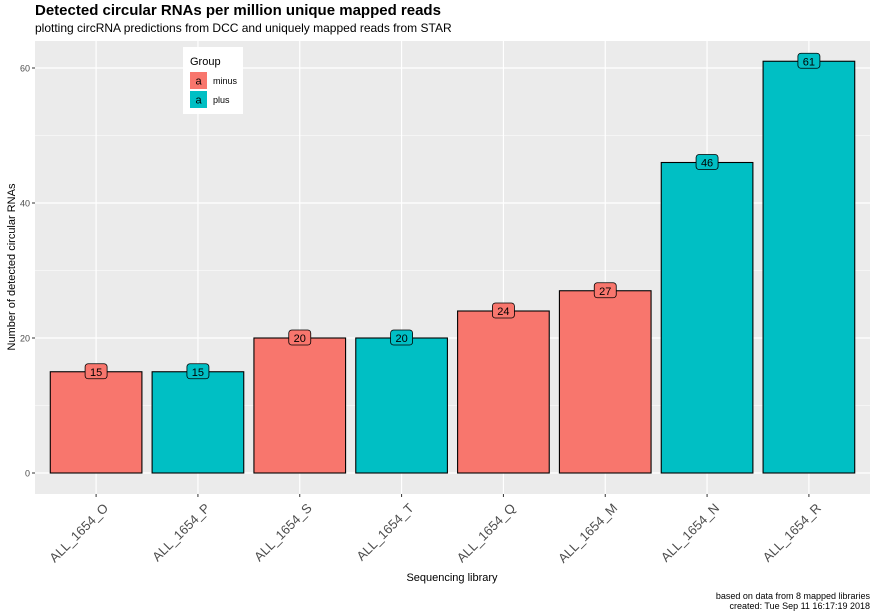 The width and height of the screenshot is (876, 615). Describe the element at coordinates (27, 271) in the screenshot. I see `y-axis: 0 20 40 60` at that location.